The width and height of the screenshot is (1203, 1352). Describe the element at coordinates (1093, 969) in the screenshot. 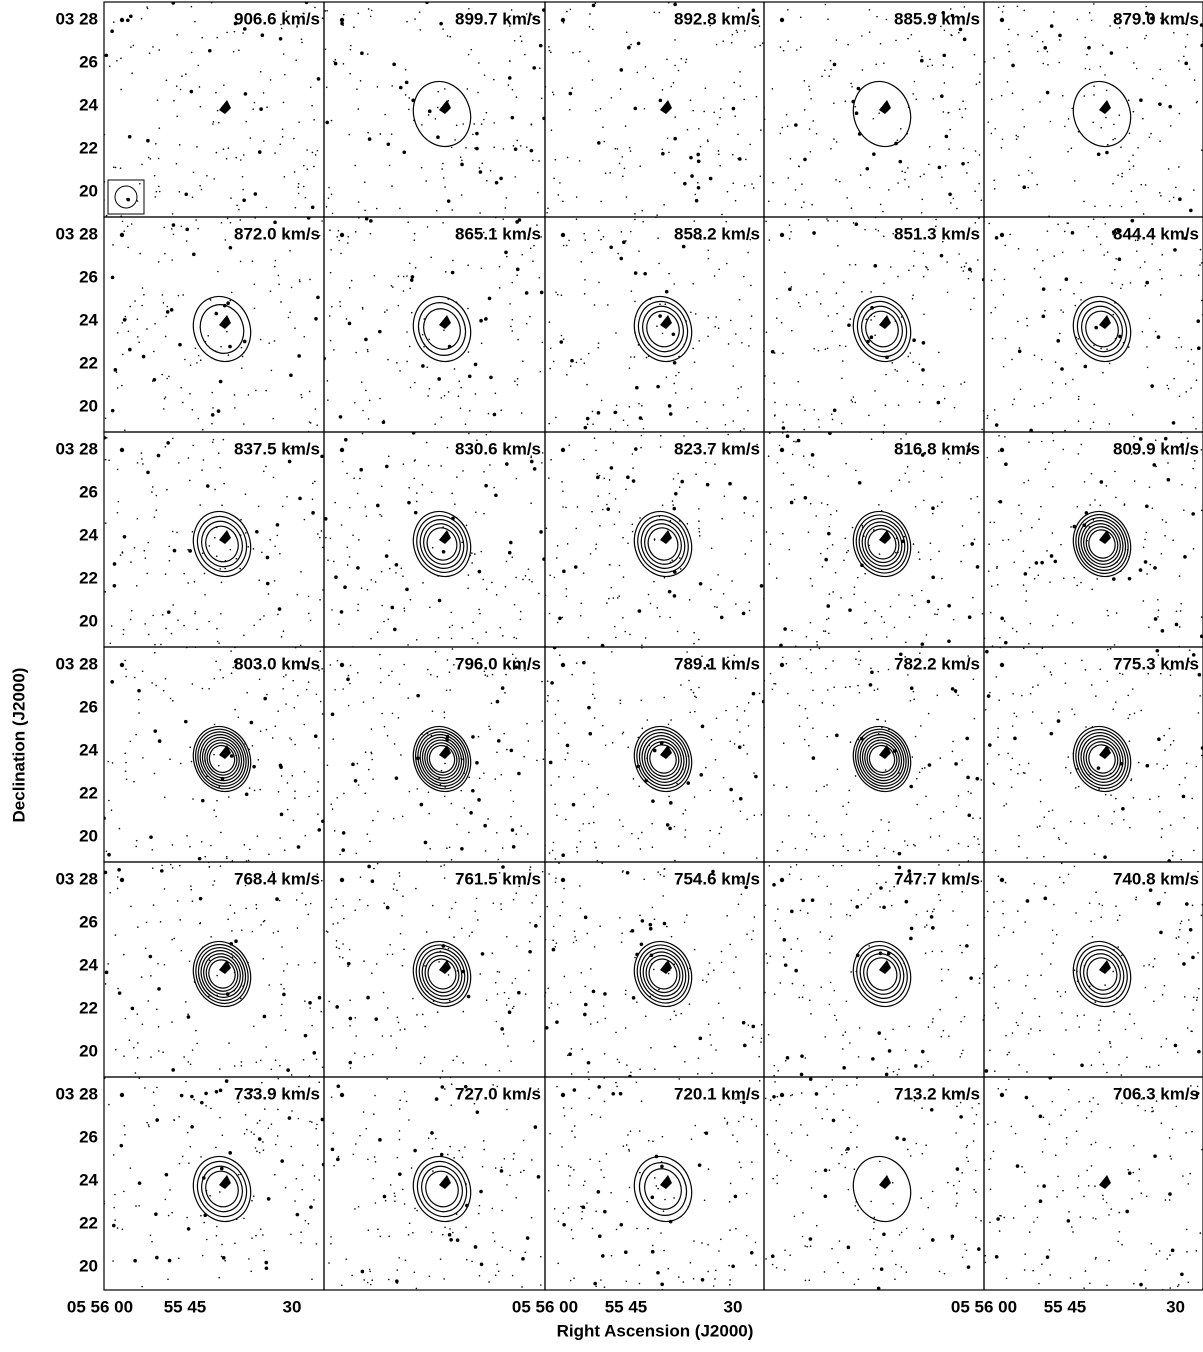

I see `panel: 740.8 km/s` at that location.